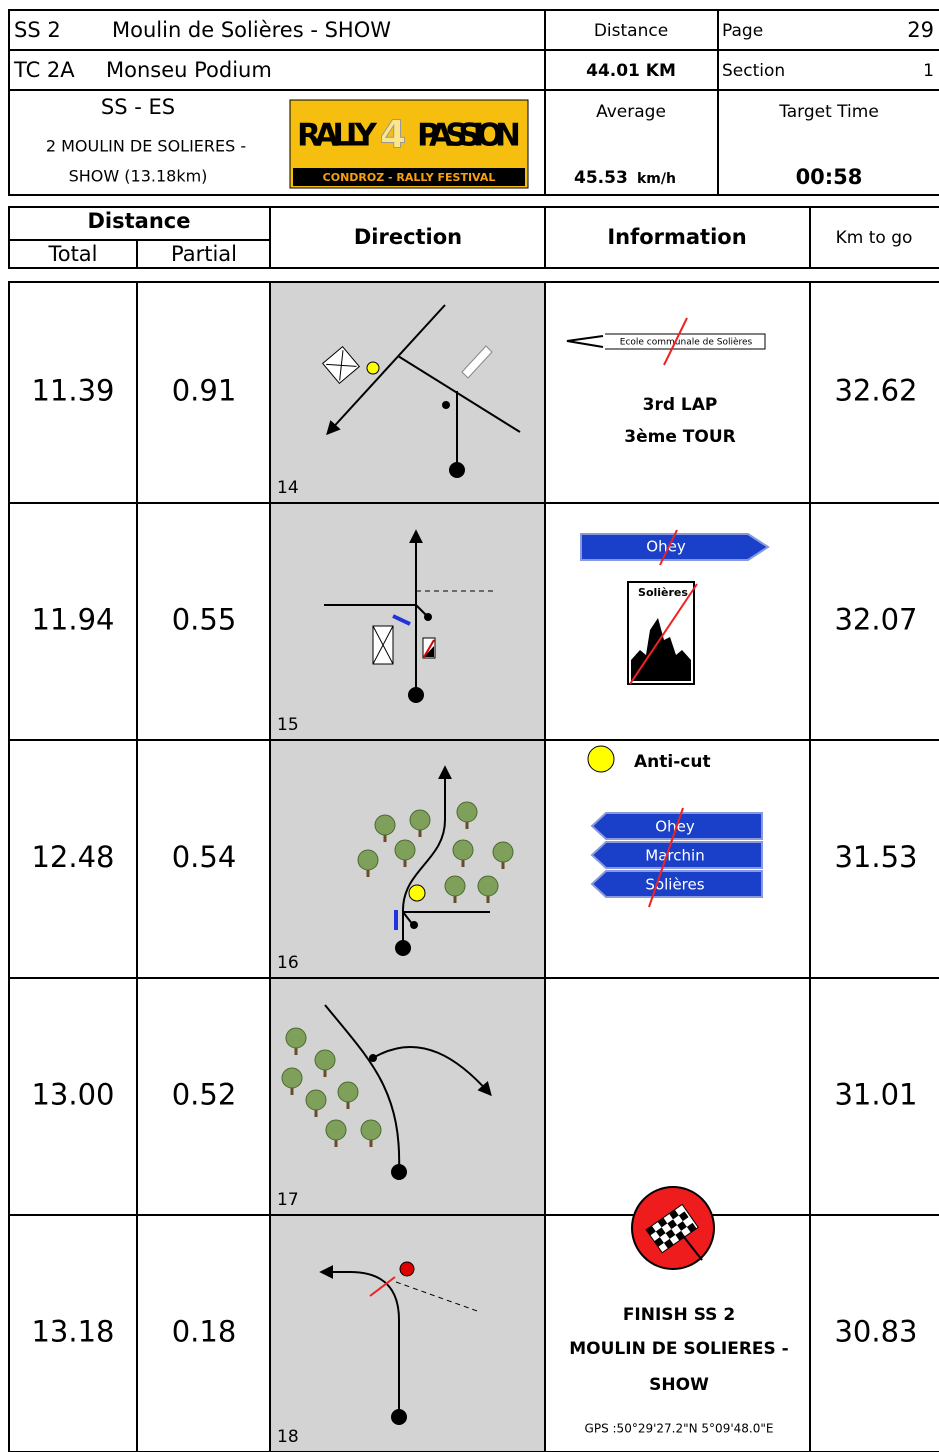 The height and width of the screenshot is (1452, 939). What do you see at coordinates (72, 254) in the screenshot?
I see `col-total: Total` at bounding box center [72, 254].